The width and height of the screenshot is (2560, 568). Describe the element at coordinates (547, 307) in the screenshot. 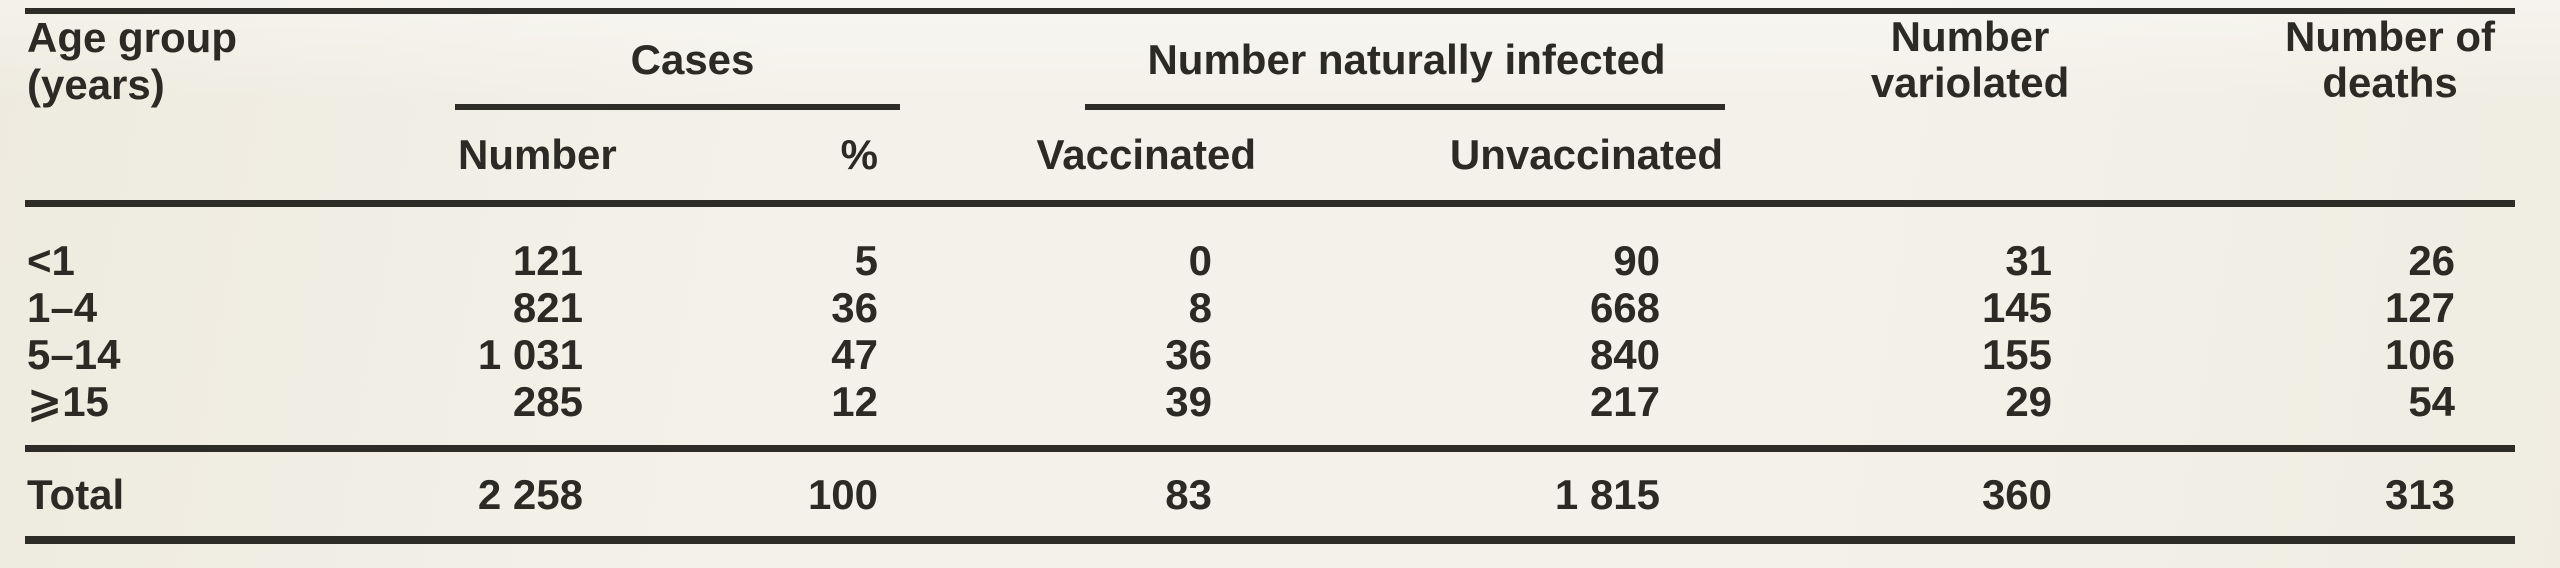

I see `cases-number-cell: 821` at that location.